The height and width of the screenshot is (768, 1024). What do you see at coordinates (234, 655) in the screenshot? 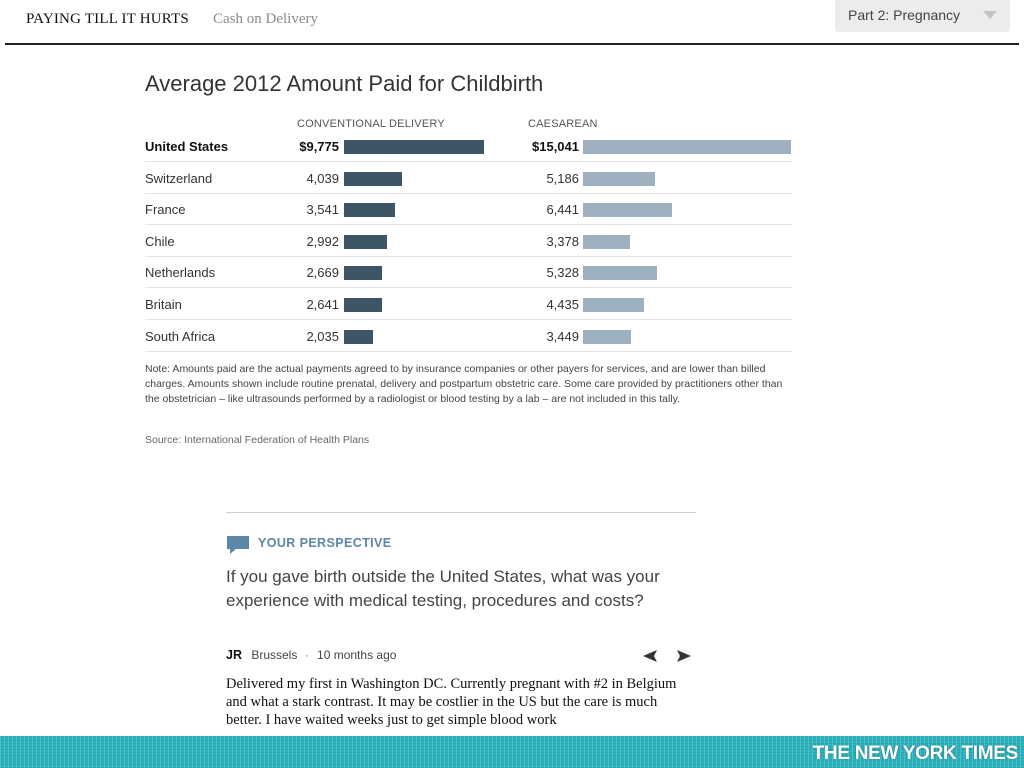
I see `comment-author: JR` at bounding box center [234, 655].